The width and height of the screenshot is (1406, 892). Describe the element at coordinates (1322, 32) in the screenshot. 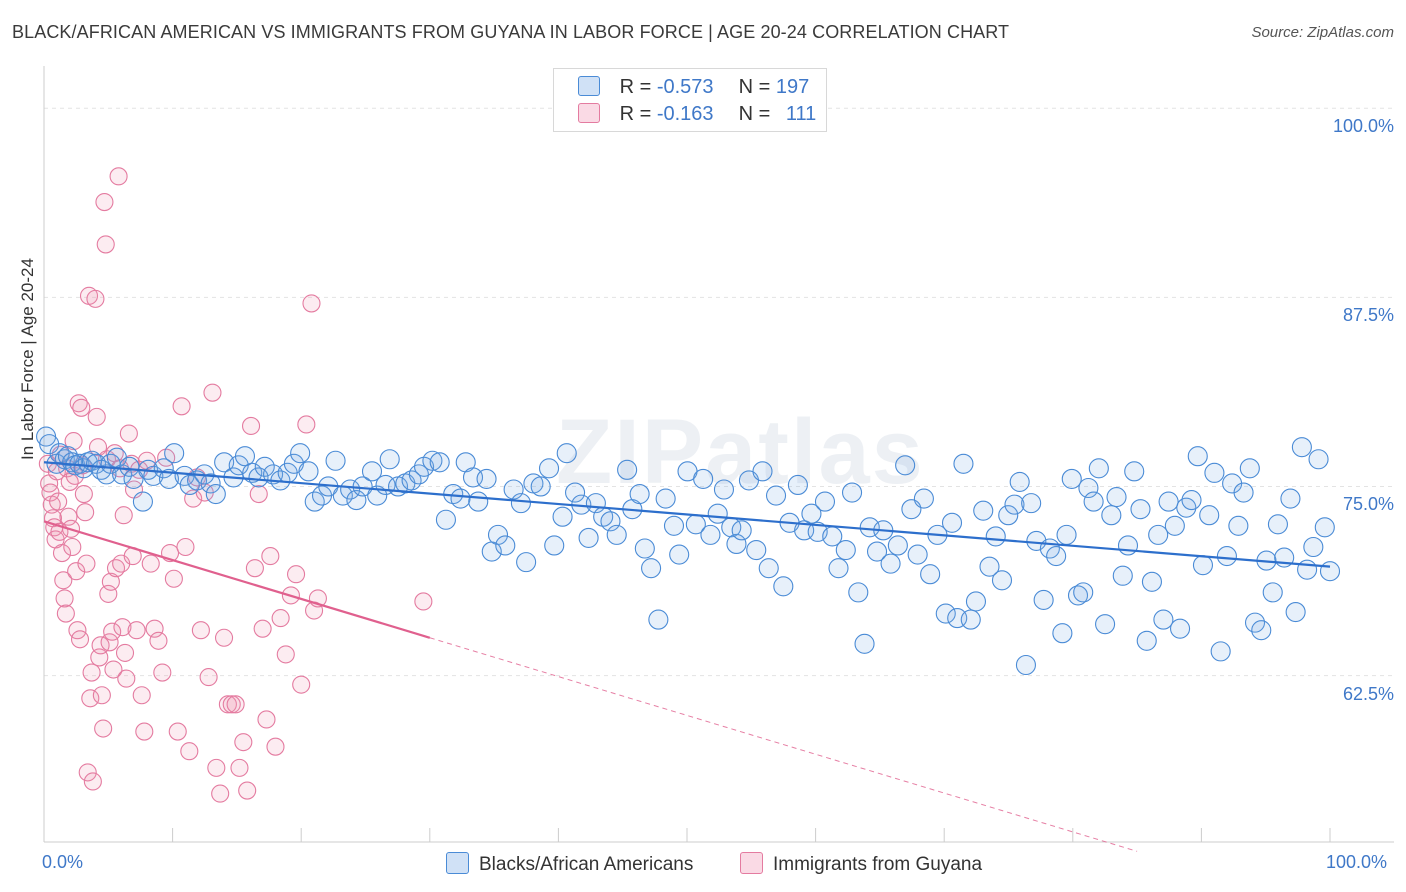

I see `source-label: Source: ZipAtlas.com` at that location.